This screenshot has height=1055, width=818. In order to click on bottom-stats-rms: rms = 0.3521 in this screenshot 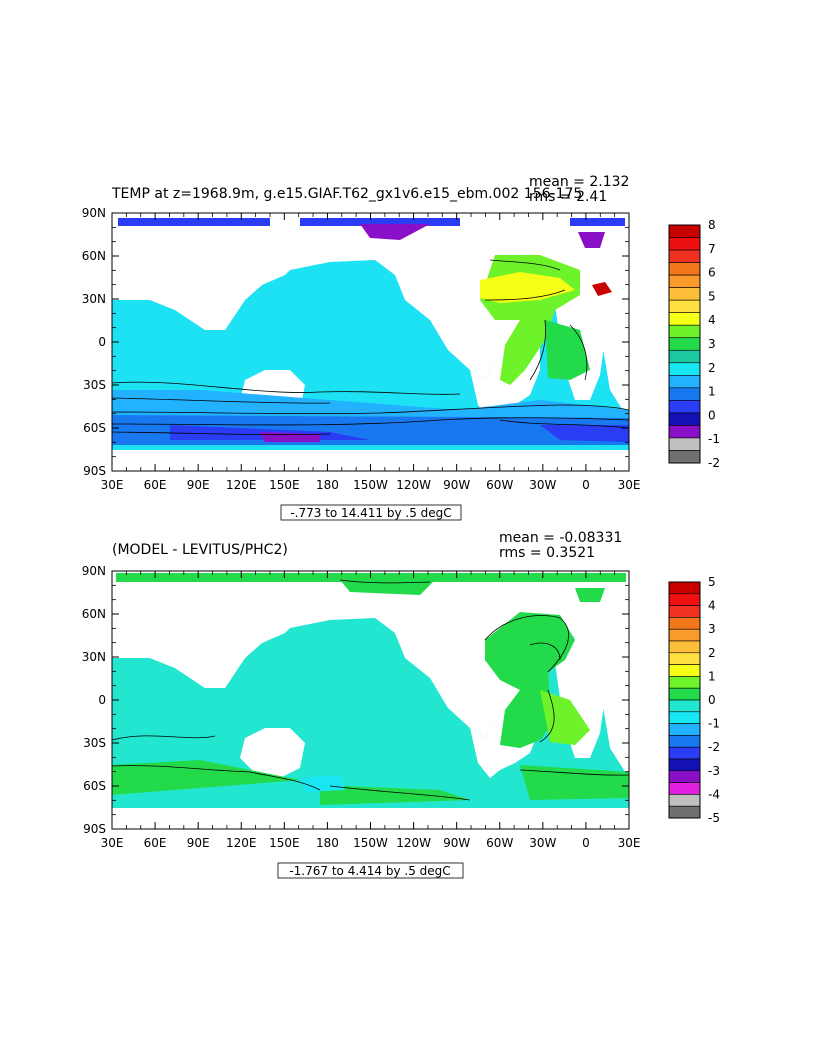, I will do `click(547, 553)`.